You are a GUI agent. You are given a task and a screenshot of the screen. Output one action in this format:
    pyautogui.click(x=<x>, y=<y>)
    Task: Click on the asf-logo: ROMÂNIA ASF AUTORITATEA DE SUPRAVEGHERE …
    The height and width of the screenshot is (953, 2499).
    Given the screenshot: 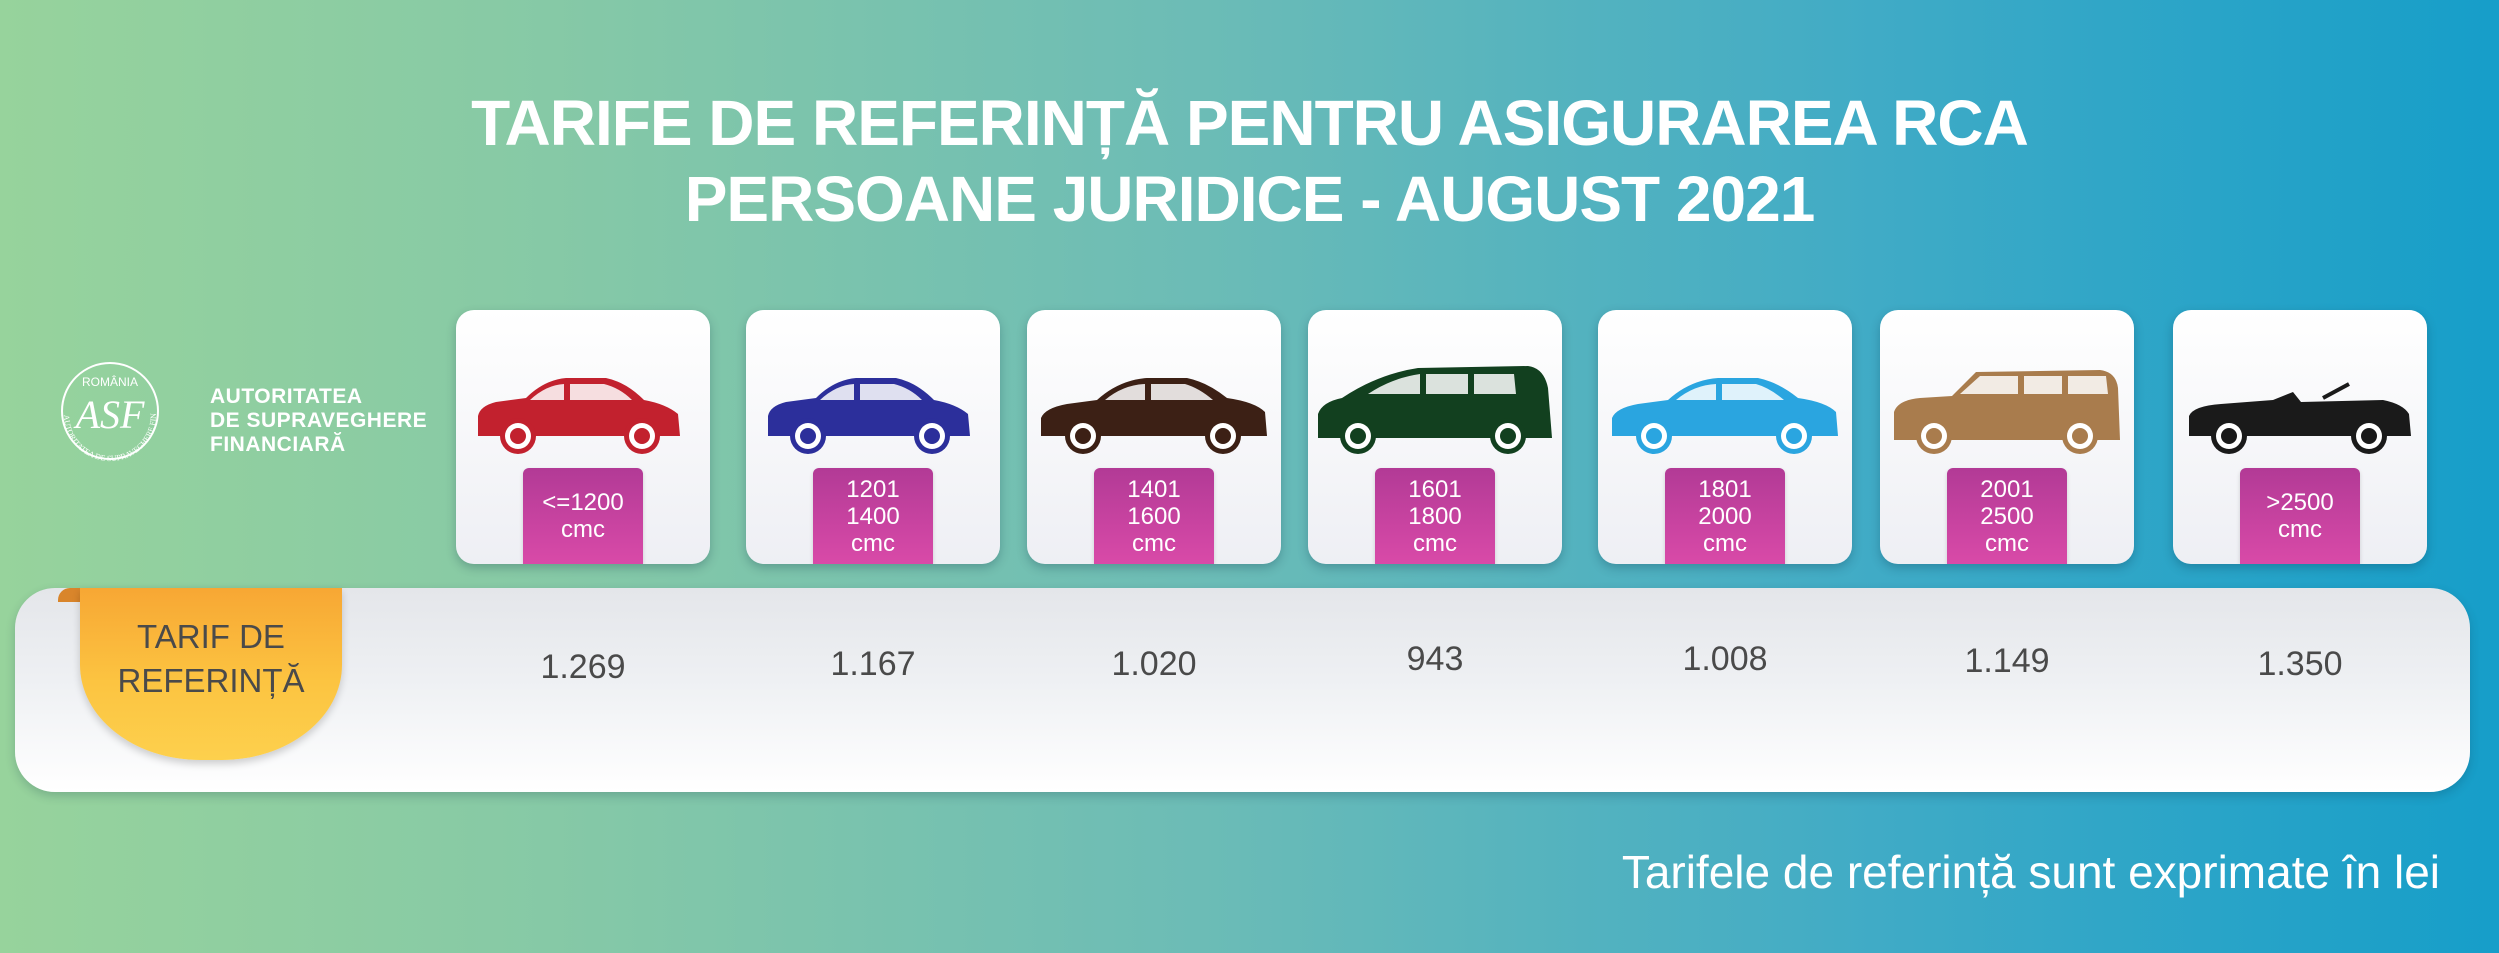 What is the action you would take?
    pyautogui.click(x=232, y=412)
    